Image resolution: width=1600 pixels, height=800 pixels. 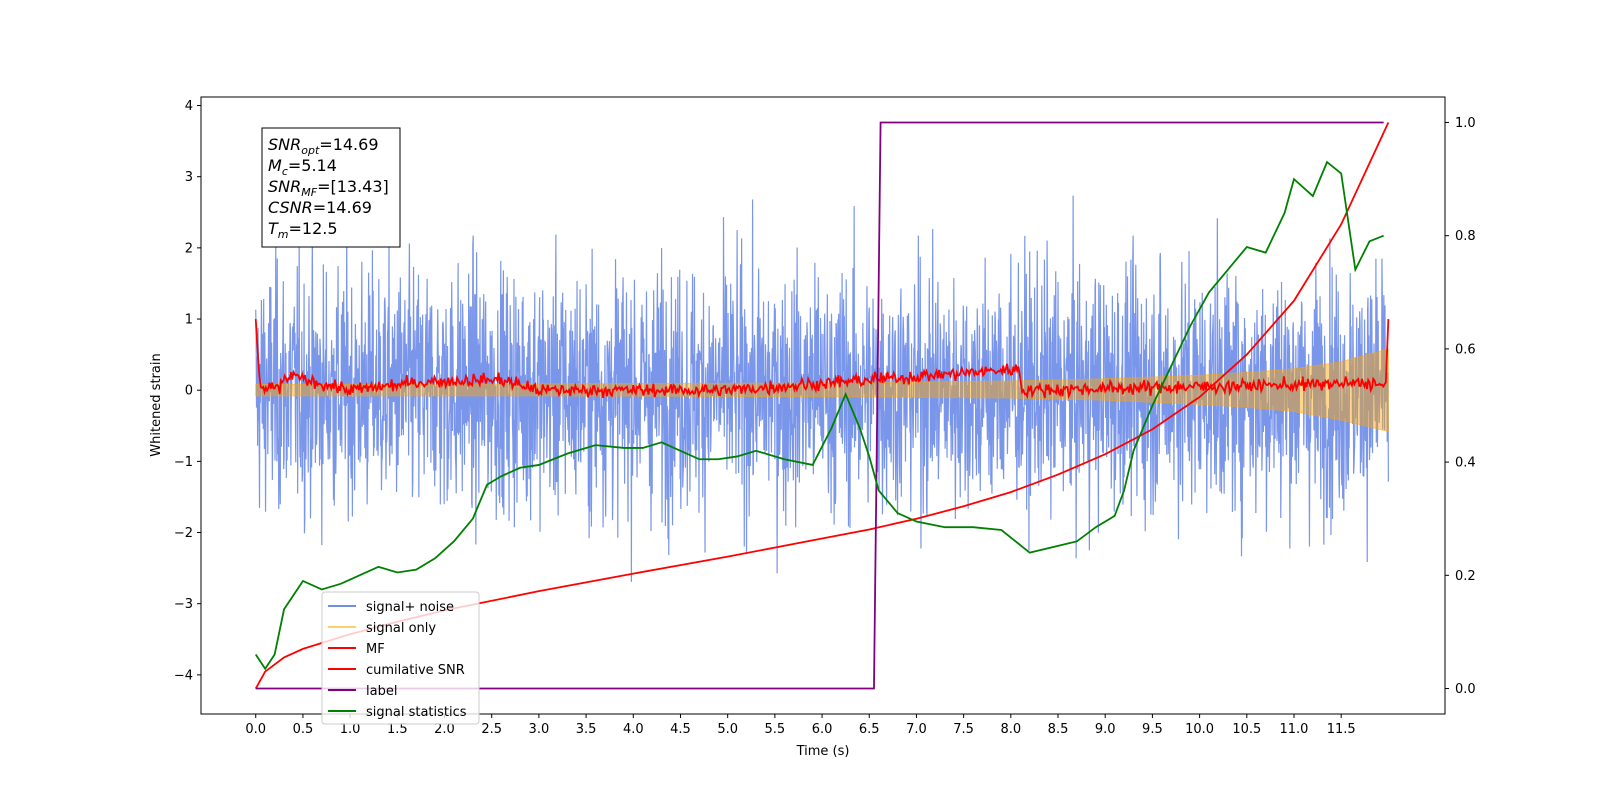 I want to click on y-tick-label: −3, so click(x=183, y=604).